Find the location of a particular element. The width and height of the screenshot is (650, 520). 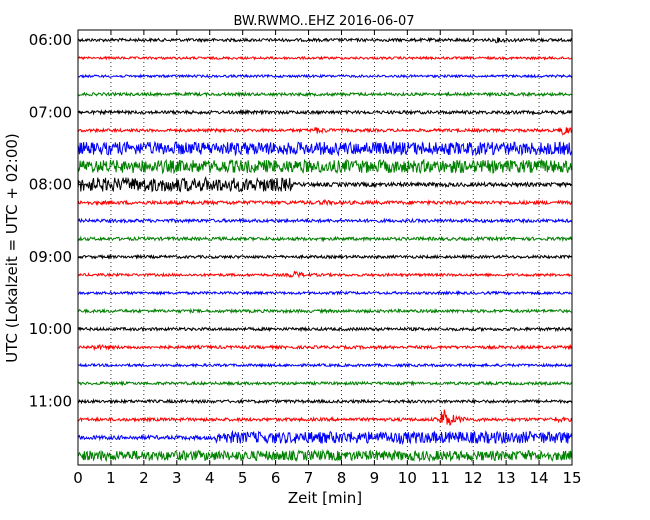

x-tick-label: 15 is located at coordinates (571, 478).